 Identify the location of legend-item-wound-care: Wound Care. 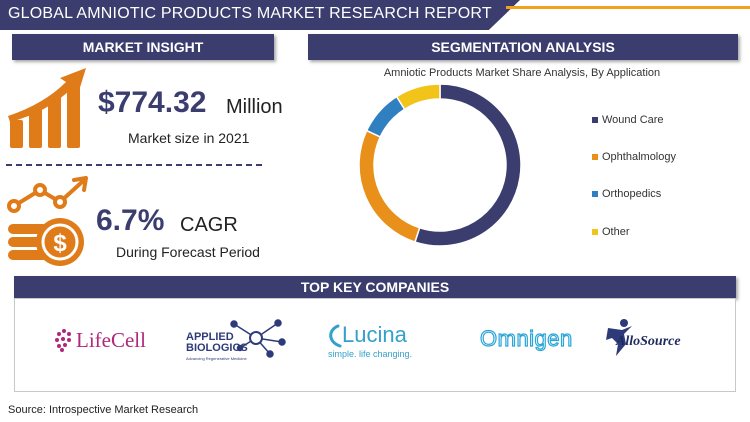
(628, 120).